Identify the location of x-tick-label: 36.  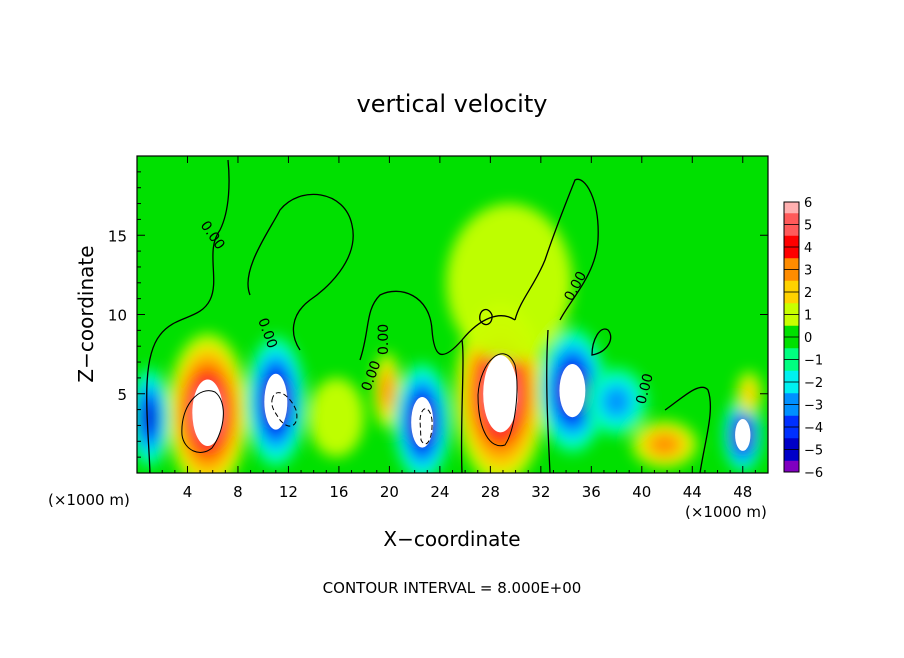
(591, 492).